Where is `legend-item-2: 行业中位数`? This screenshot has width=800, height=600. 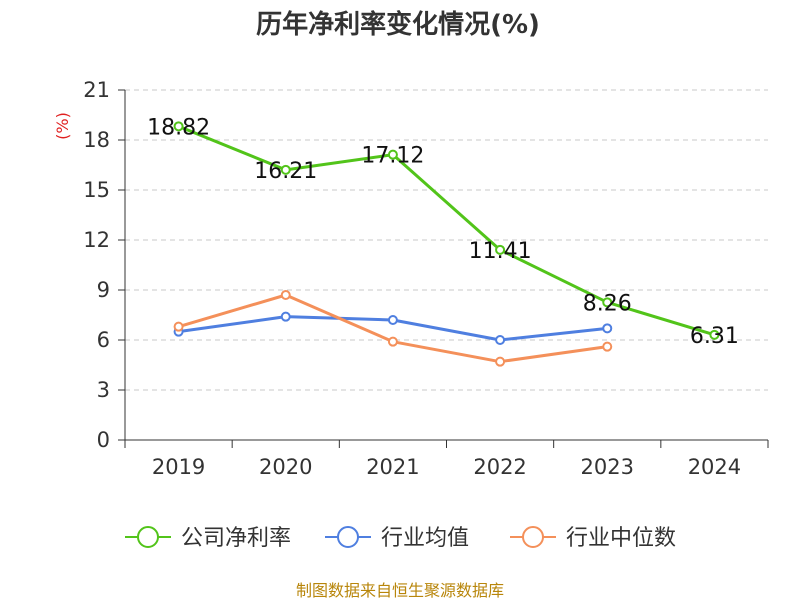
legend-item-2: 行业中位数 is located at coordinates (593, 538).